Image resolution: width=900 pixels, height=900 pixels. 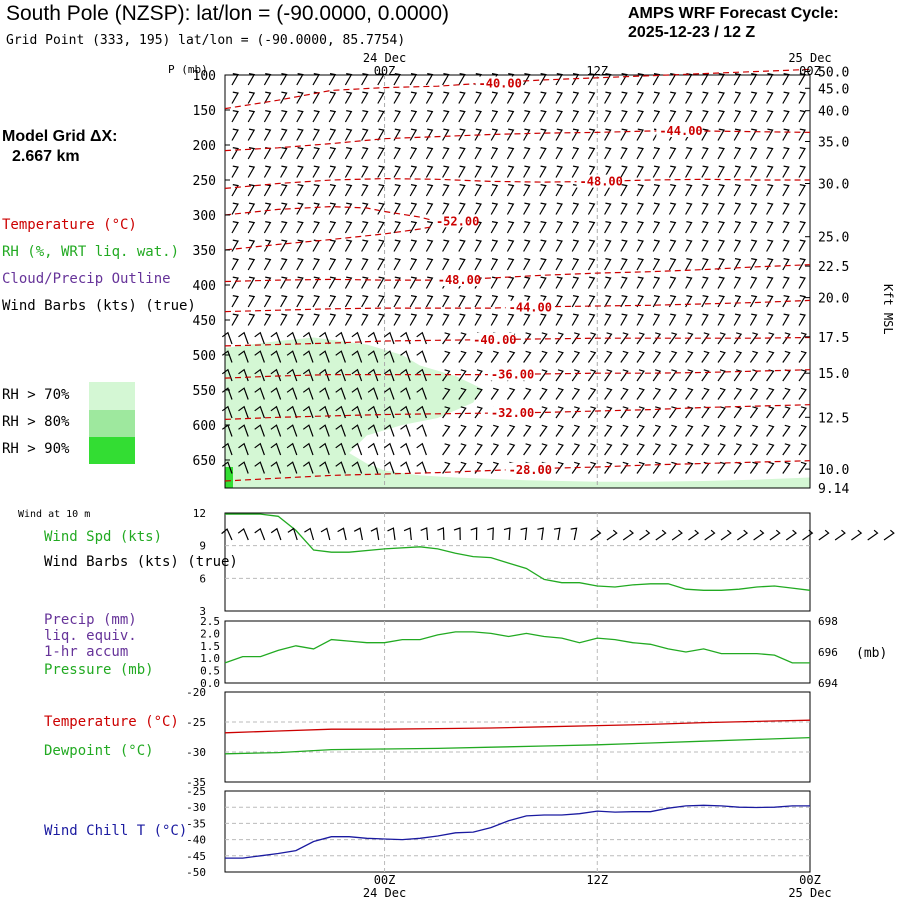 What do you see at coordinates (833, 338) in the screenshot?
I see `height-tick: 17.5` at bounding box center [833, 338].